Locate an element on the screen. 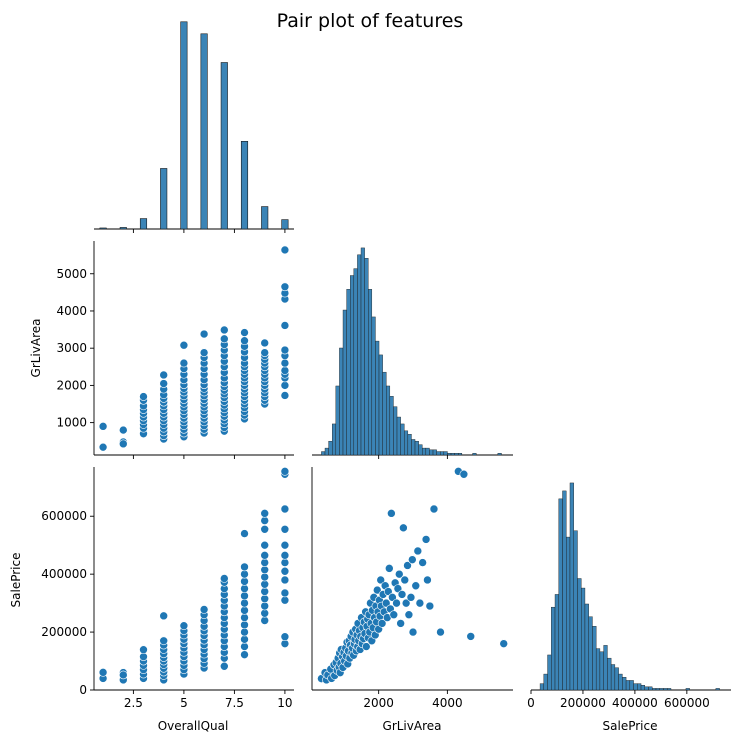 This screenshot has width=741, height=741. figure-title: Pair plot of features is located at coordinates (370, 21).